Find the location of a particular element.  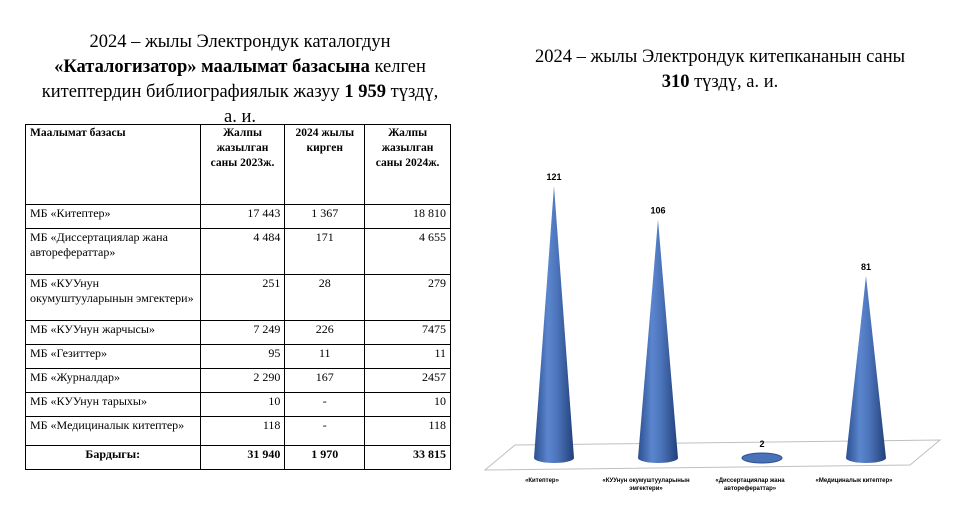

chart-floor is located at coordinates (712, 455).